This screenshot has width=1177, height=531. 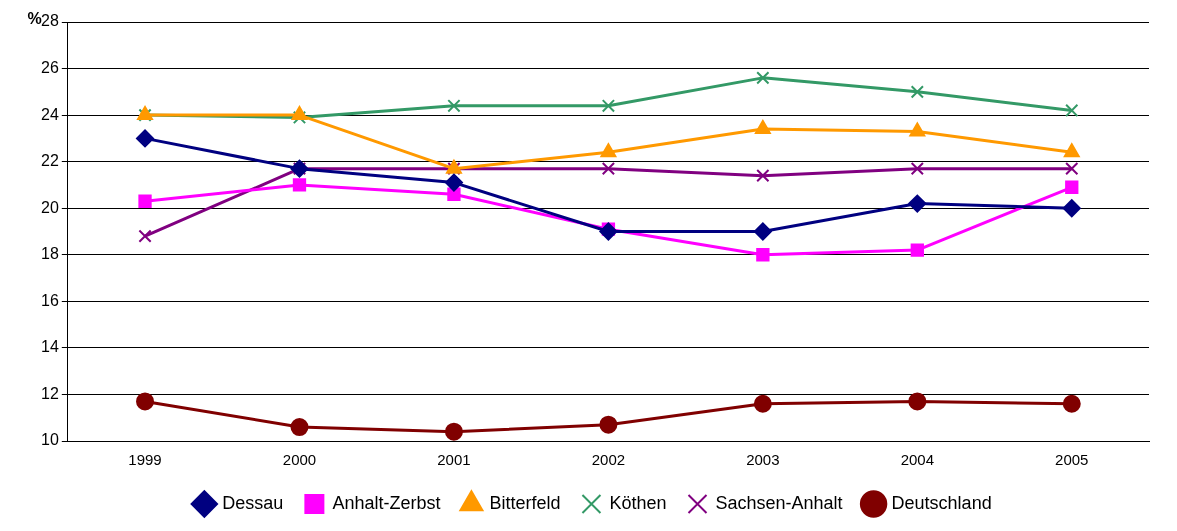 I want to click on x-tick-label: 2001, so click(x=454, y=460).